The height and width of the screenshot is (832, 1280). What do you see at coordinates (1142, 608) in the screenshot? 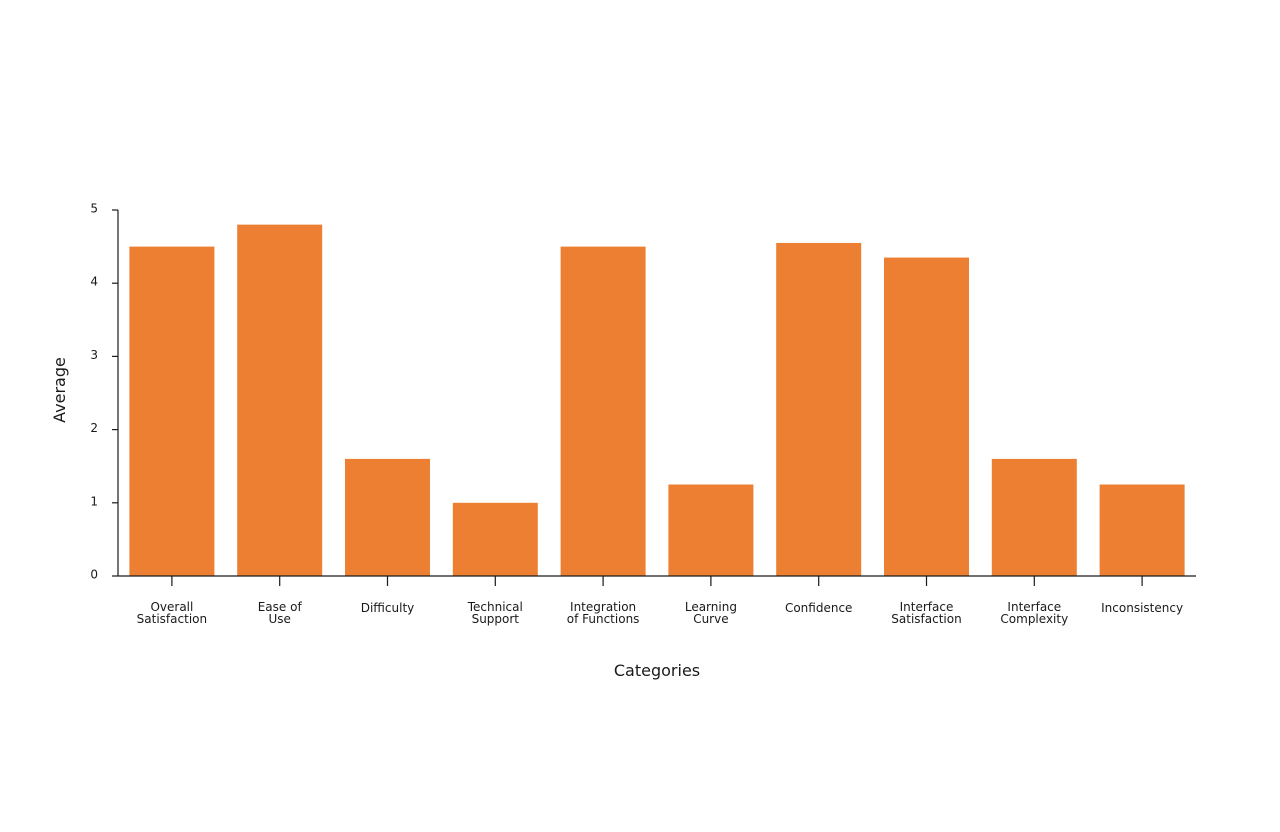
I see `x-tick-label: Inconsistency` at bounding box center [1142, 608].